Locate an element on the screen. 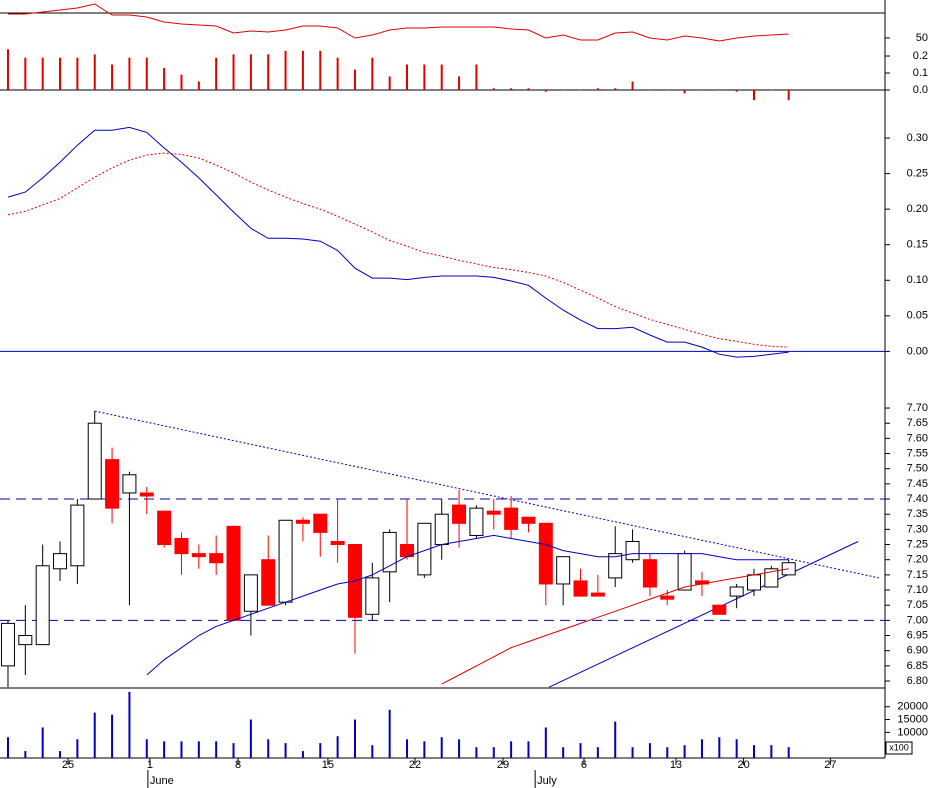 This screenshot has width=935, height=788. x-tick-label: 1 is located at coordinates (150, 765).